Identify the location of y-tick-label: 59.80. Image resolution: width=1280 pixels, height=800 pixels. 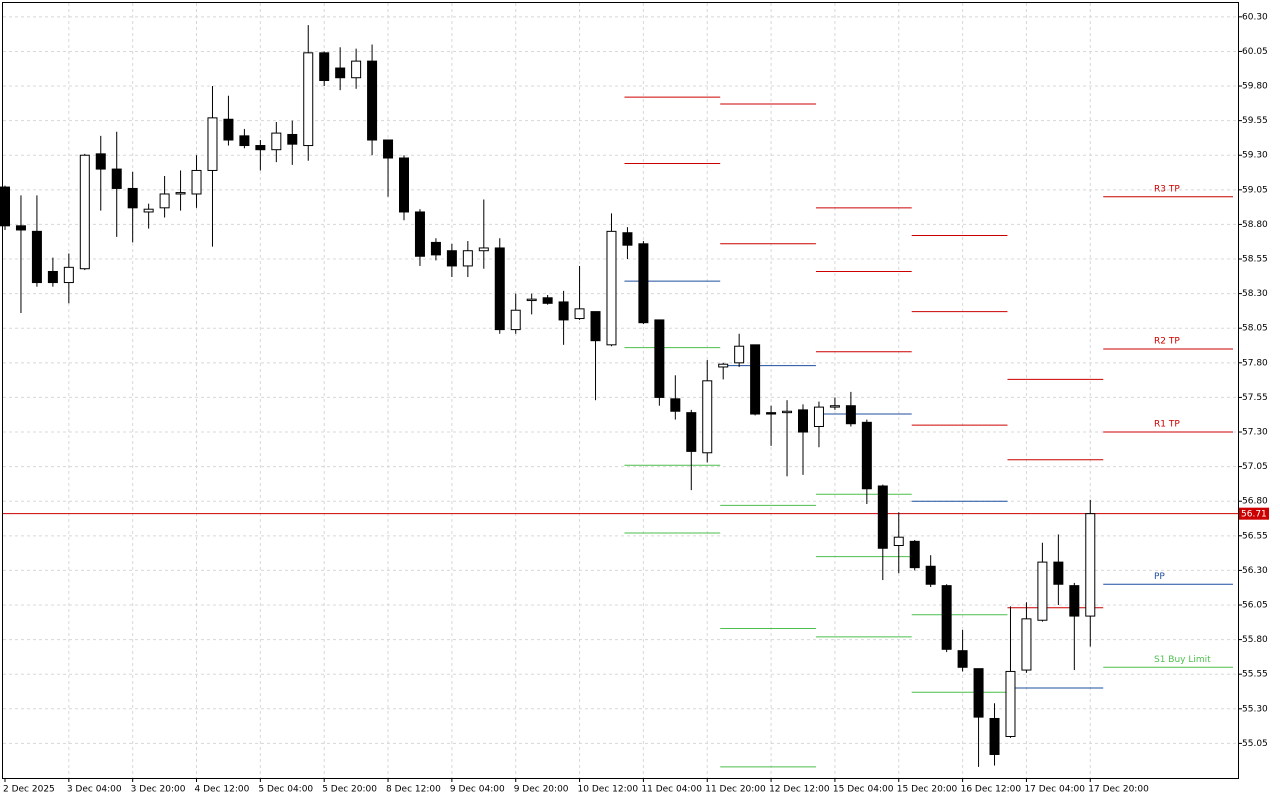
(1255, 87).